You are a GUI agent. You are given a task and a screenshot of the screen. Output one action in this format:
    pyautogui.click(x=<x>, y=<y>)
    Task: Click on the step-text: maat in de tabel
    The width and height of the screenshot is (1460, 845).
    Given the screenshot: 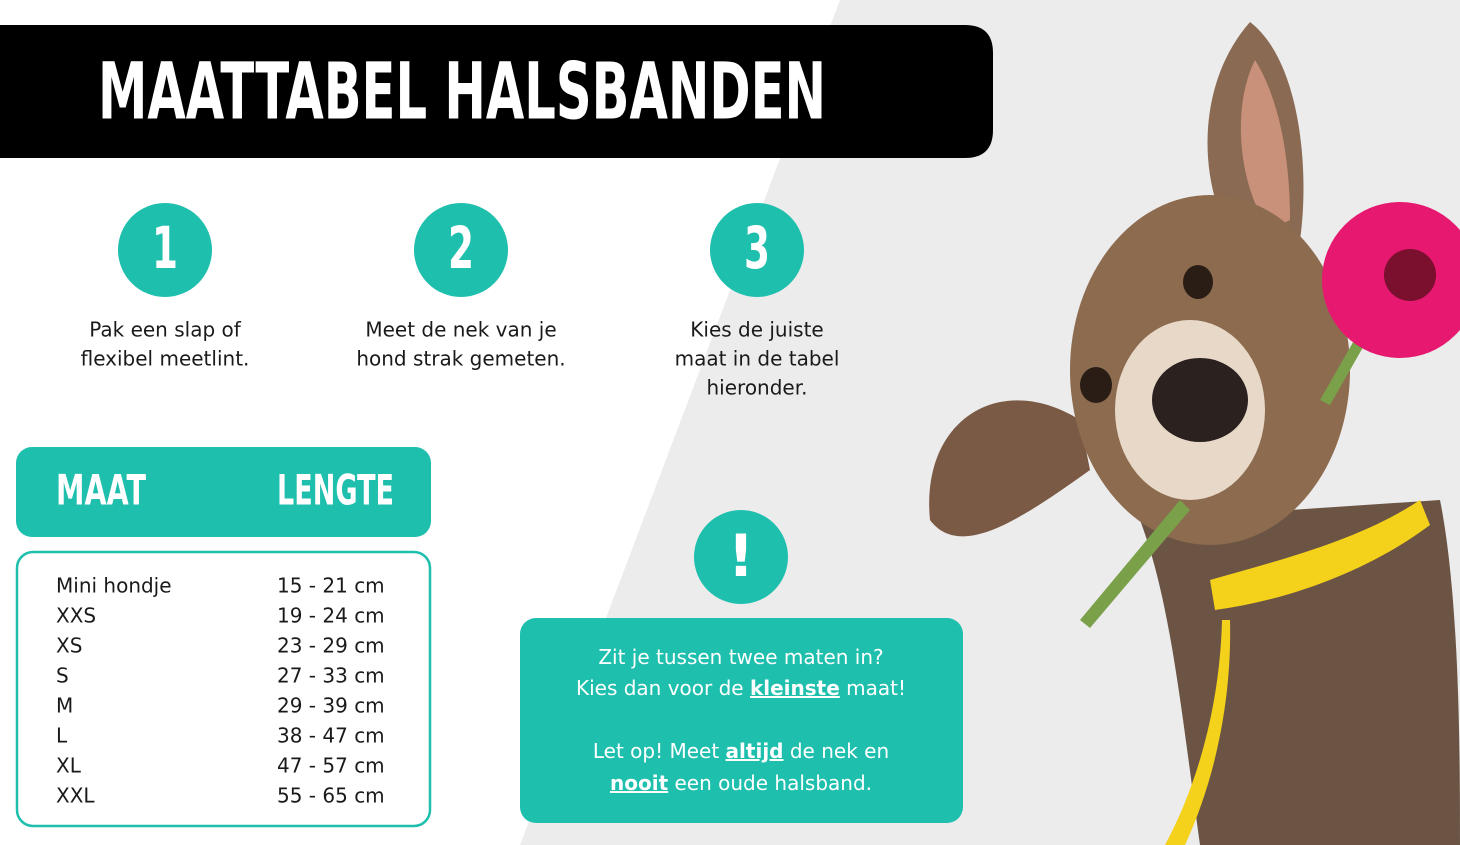 What is the action you would take?
    pyautogui.click(x=757, y=359)
    